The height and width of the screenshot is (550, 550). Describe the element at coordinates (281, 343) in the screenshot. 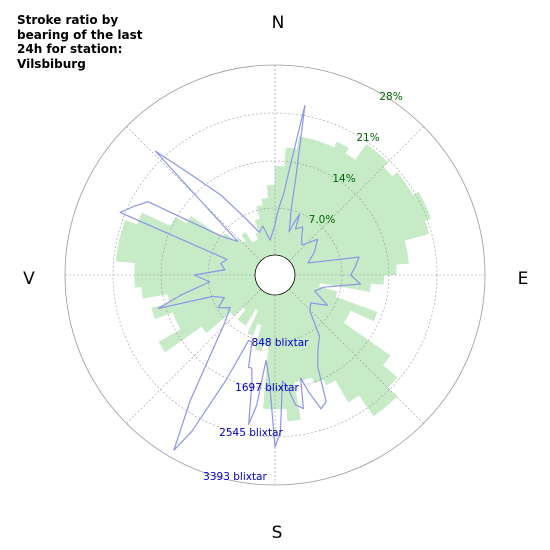

I see `count-tick-label: 848 blixtar` at that location.